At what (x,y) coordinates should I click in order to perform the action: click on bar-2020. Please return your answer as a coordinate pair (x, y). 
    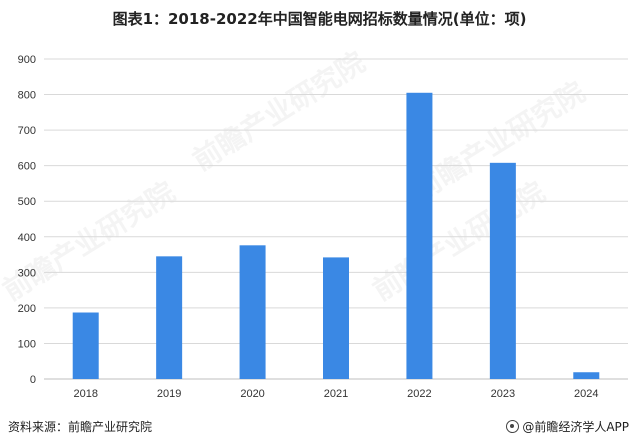
    Looking at the image, I should click on (252, 312).